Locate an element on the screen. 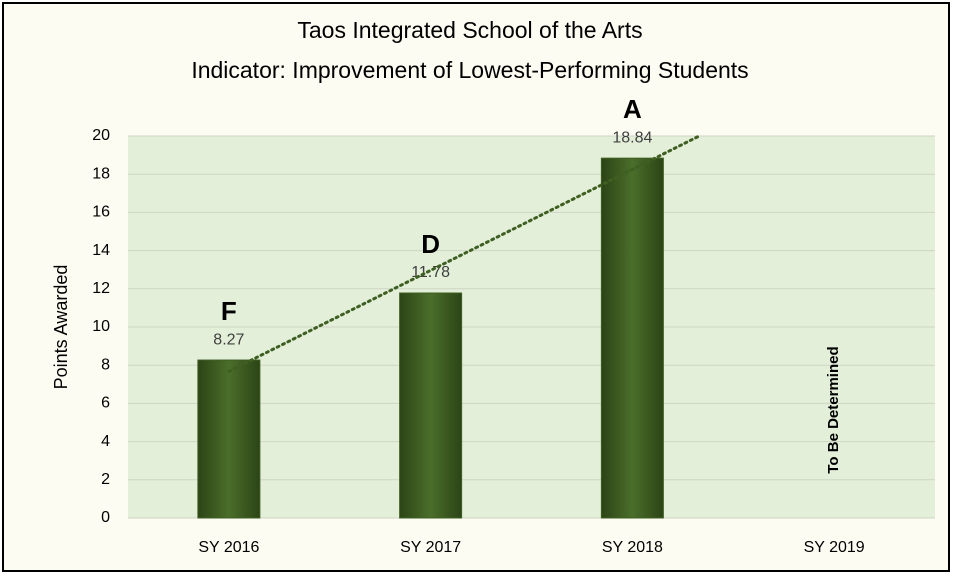 The image size is (953, 576). y-tick-label: 16 is located at coordinates (101, 212).